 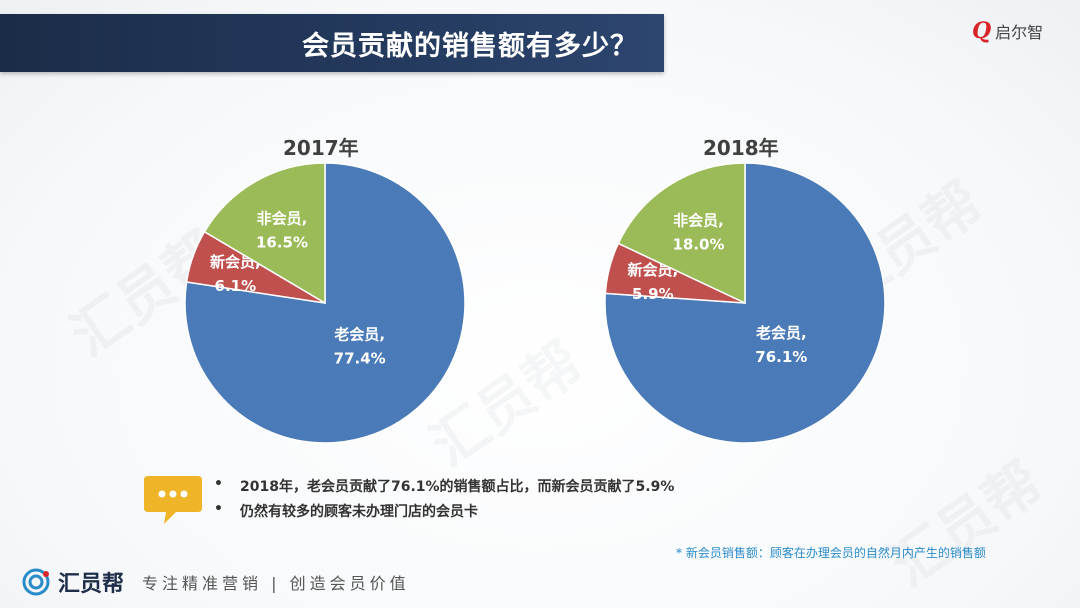 I want to click on note-text: 2018年，老会员贡献了76.1%的销售额占比，而新会员贡献了5.9%, so click(x=457, y=487).